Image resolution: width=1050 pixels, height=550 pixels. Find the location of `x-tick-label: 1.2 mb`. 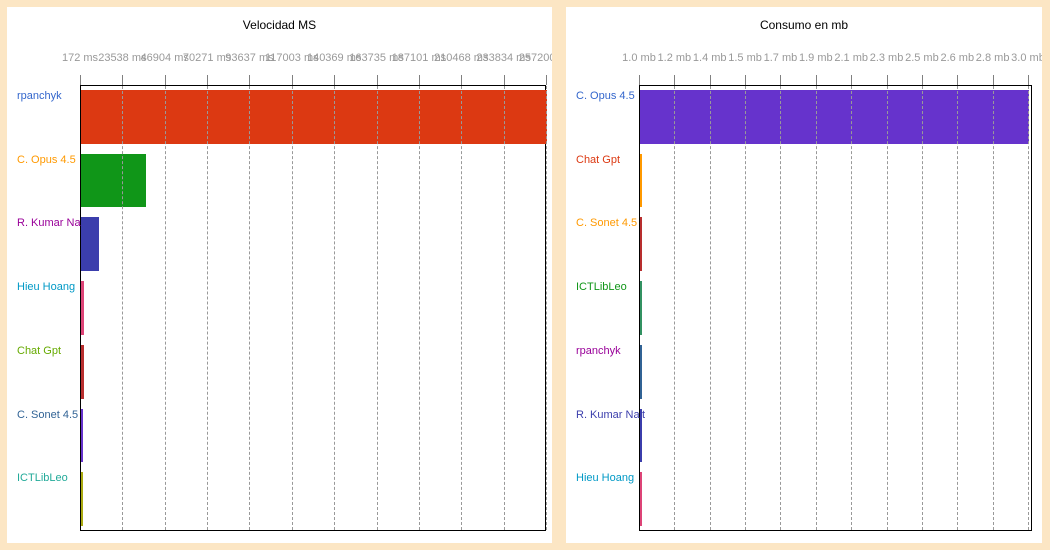

x-tick-label: 1.2 mb is located at coordinates (674, 58).